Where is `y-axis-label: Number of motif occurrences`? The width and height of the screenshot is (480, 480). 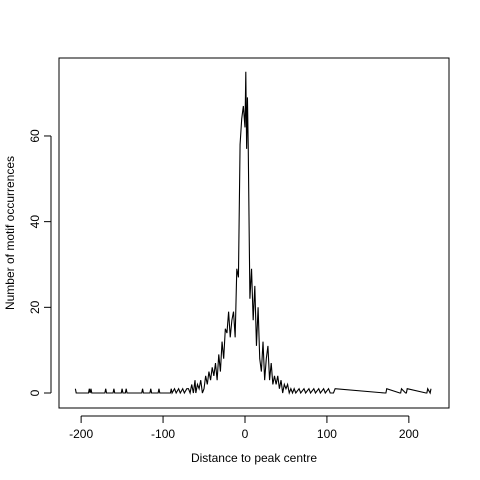
y-axis-label: Number of motif occurrences is located at coordinates (10, 233).